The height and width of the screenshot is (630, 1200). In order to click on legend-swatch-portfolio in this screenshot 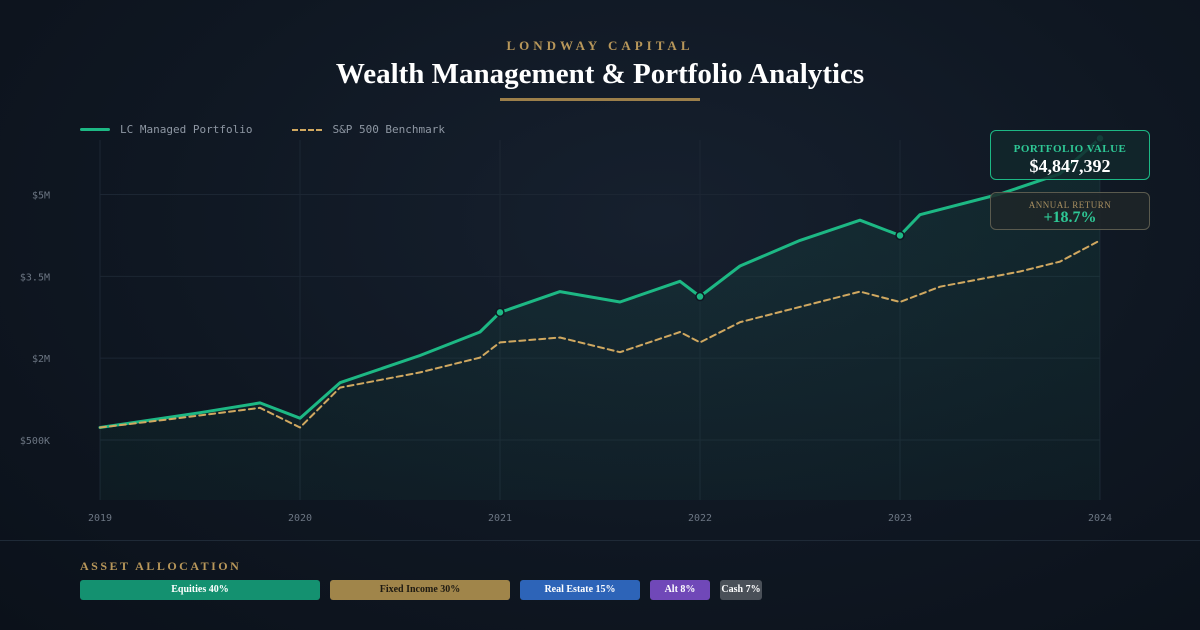, I will do `click(95, 129)`.